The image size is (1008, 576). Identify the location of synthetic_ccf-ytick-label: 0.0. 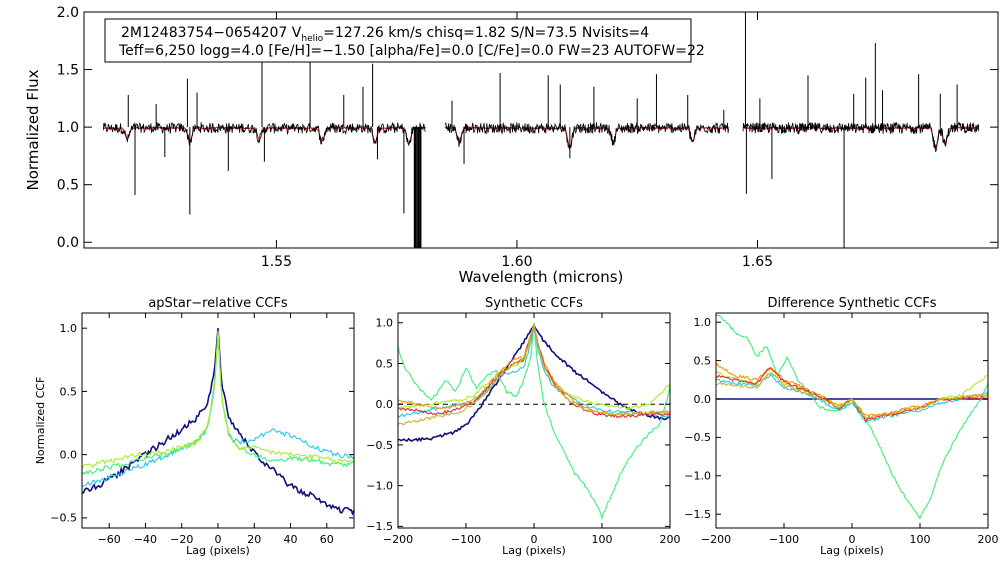
(385, 404).